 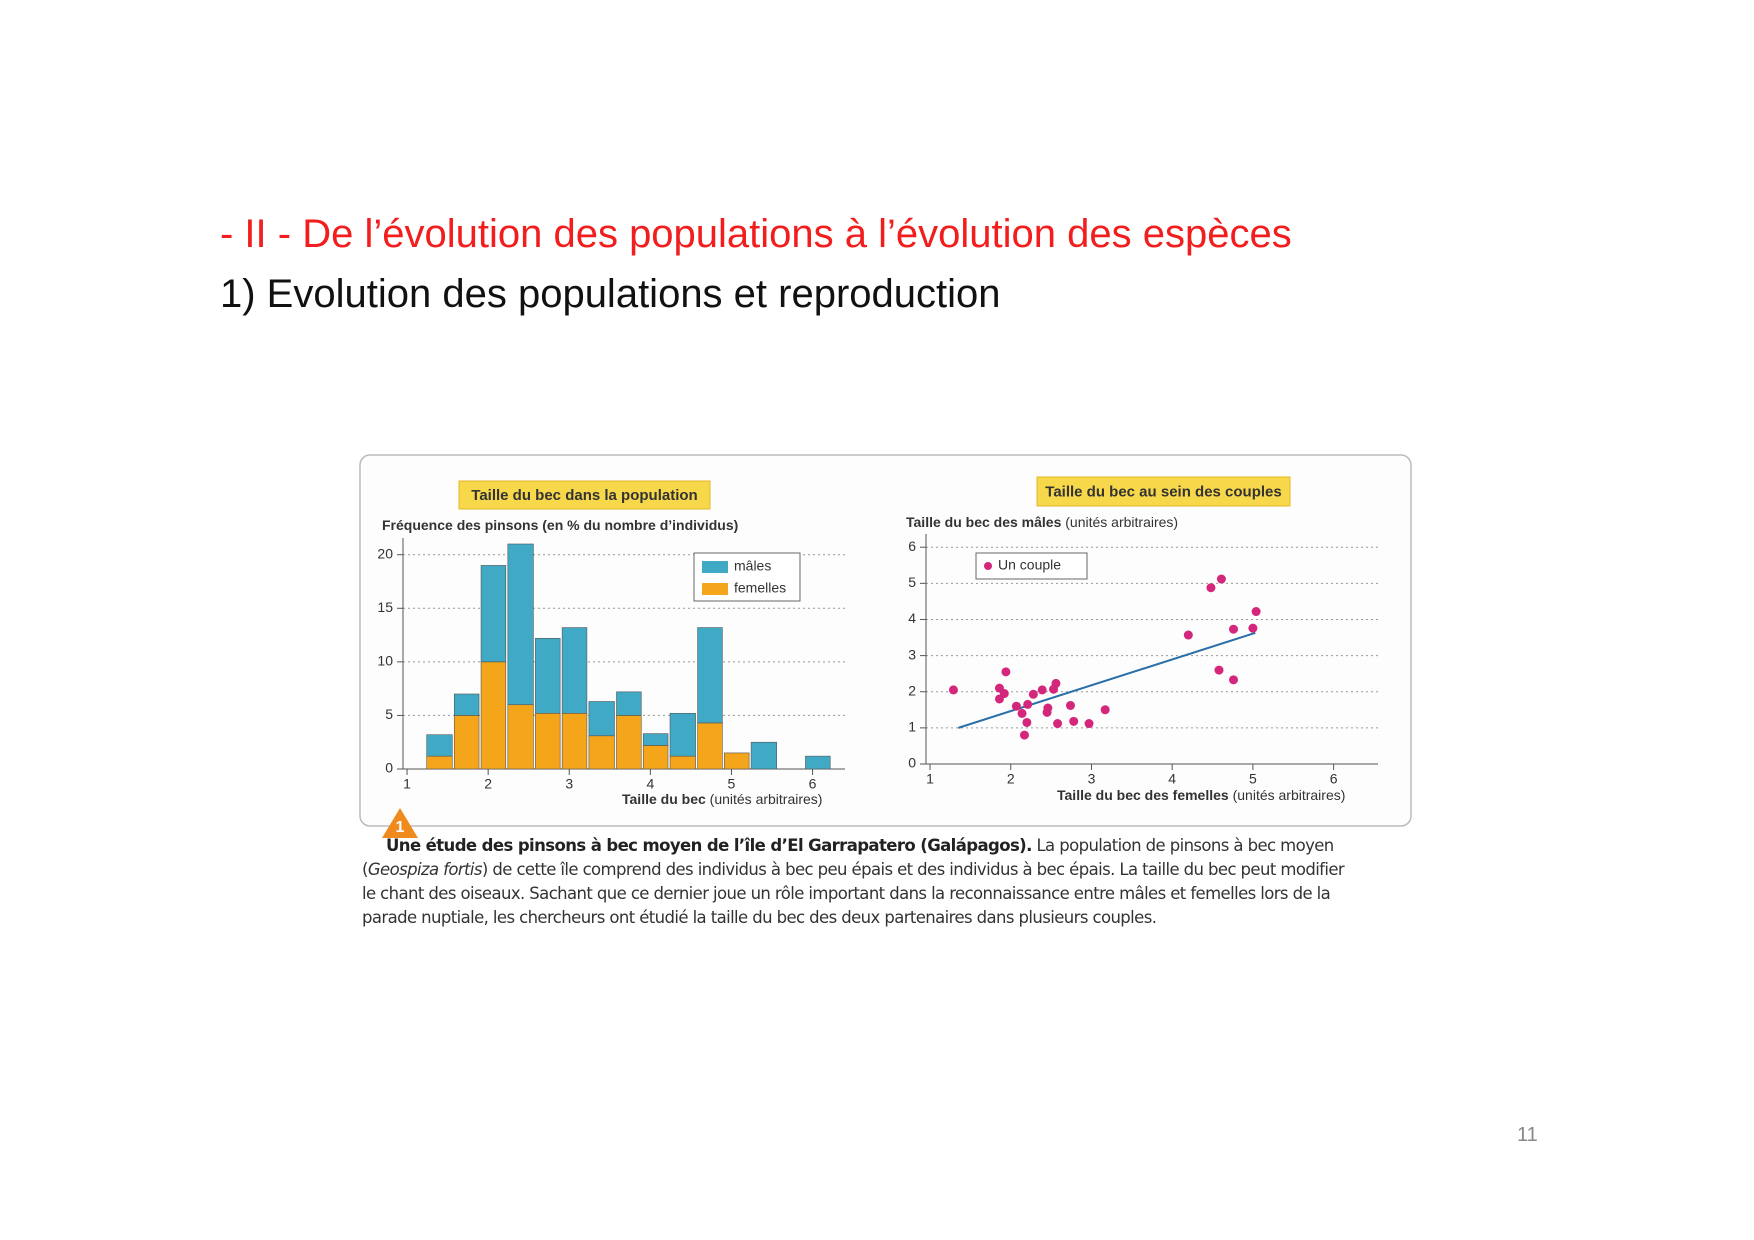 What do you see at coordinates (912, 690) in the screenshot?
I see `y-tick-label: 2` at bounding box center [912, 690].